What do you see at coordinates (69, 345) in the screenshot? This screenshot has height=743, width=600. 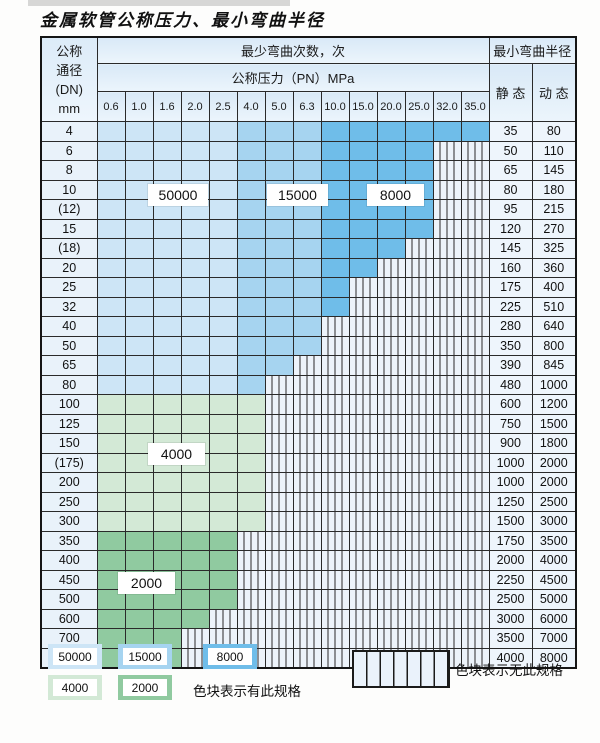 I see `dn-cell: 50` at bounding box center [69, 345].